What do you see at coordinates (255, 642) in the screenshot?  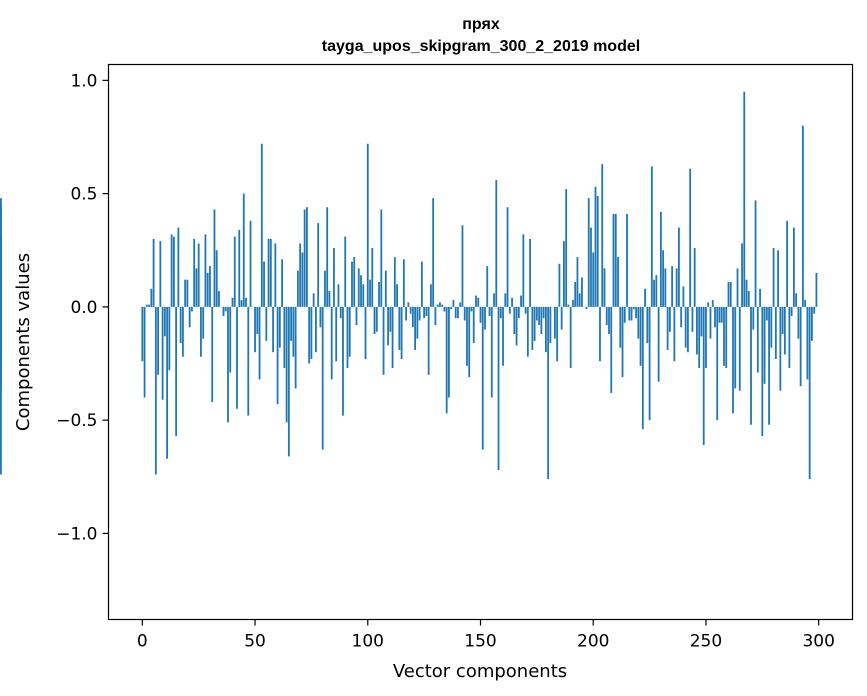 I see `x-tick-label: 50` at bounding box center [255, 642].